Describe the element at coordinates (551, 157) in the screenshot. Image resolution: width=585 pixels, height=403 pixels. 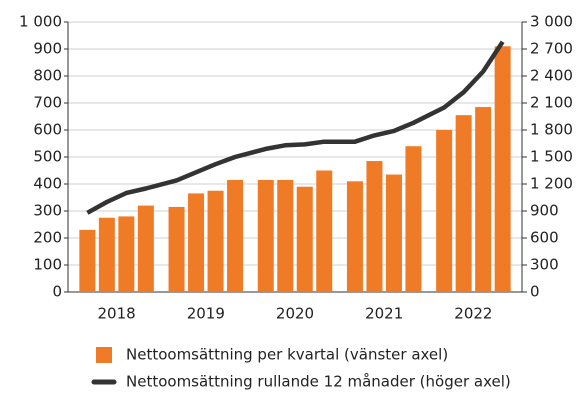
I see `y2-tick-label: 1 500` at that location.